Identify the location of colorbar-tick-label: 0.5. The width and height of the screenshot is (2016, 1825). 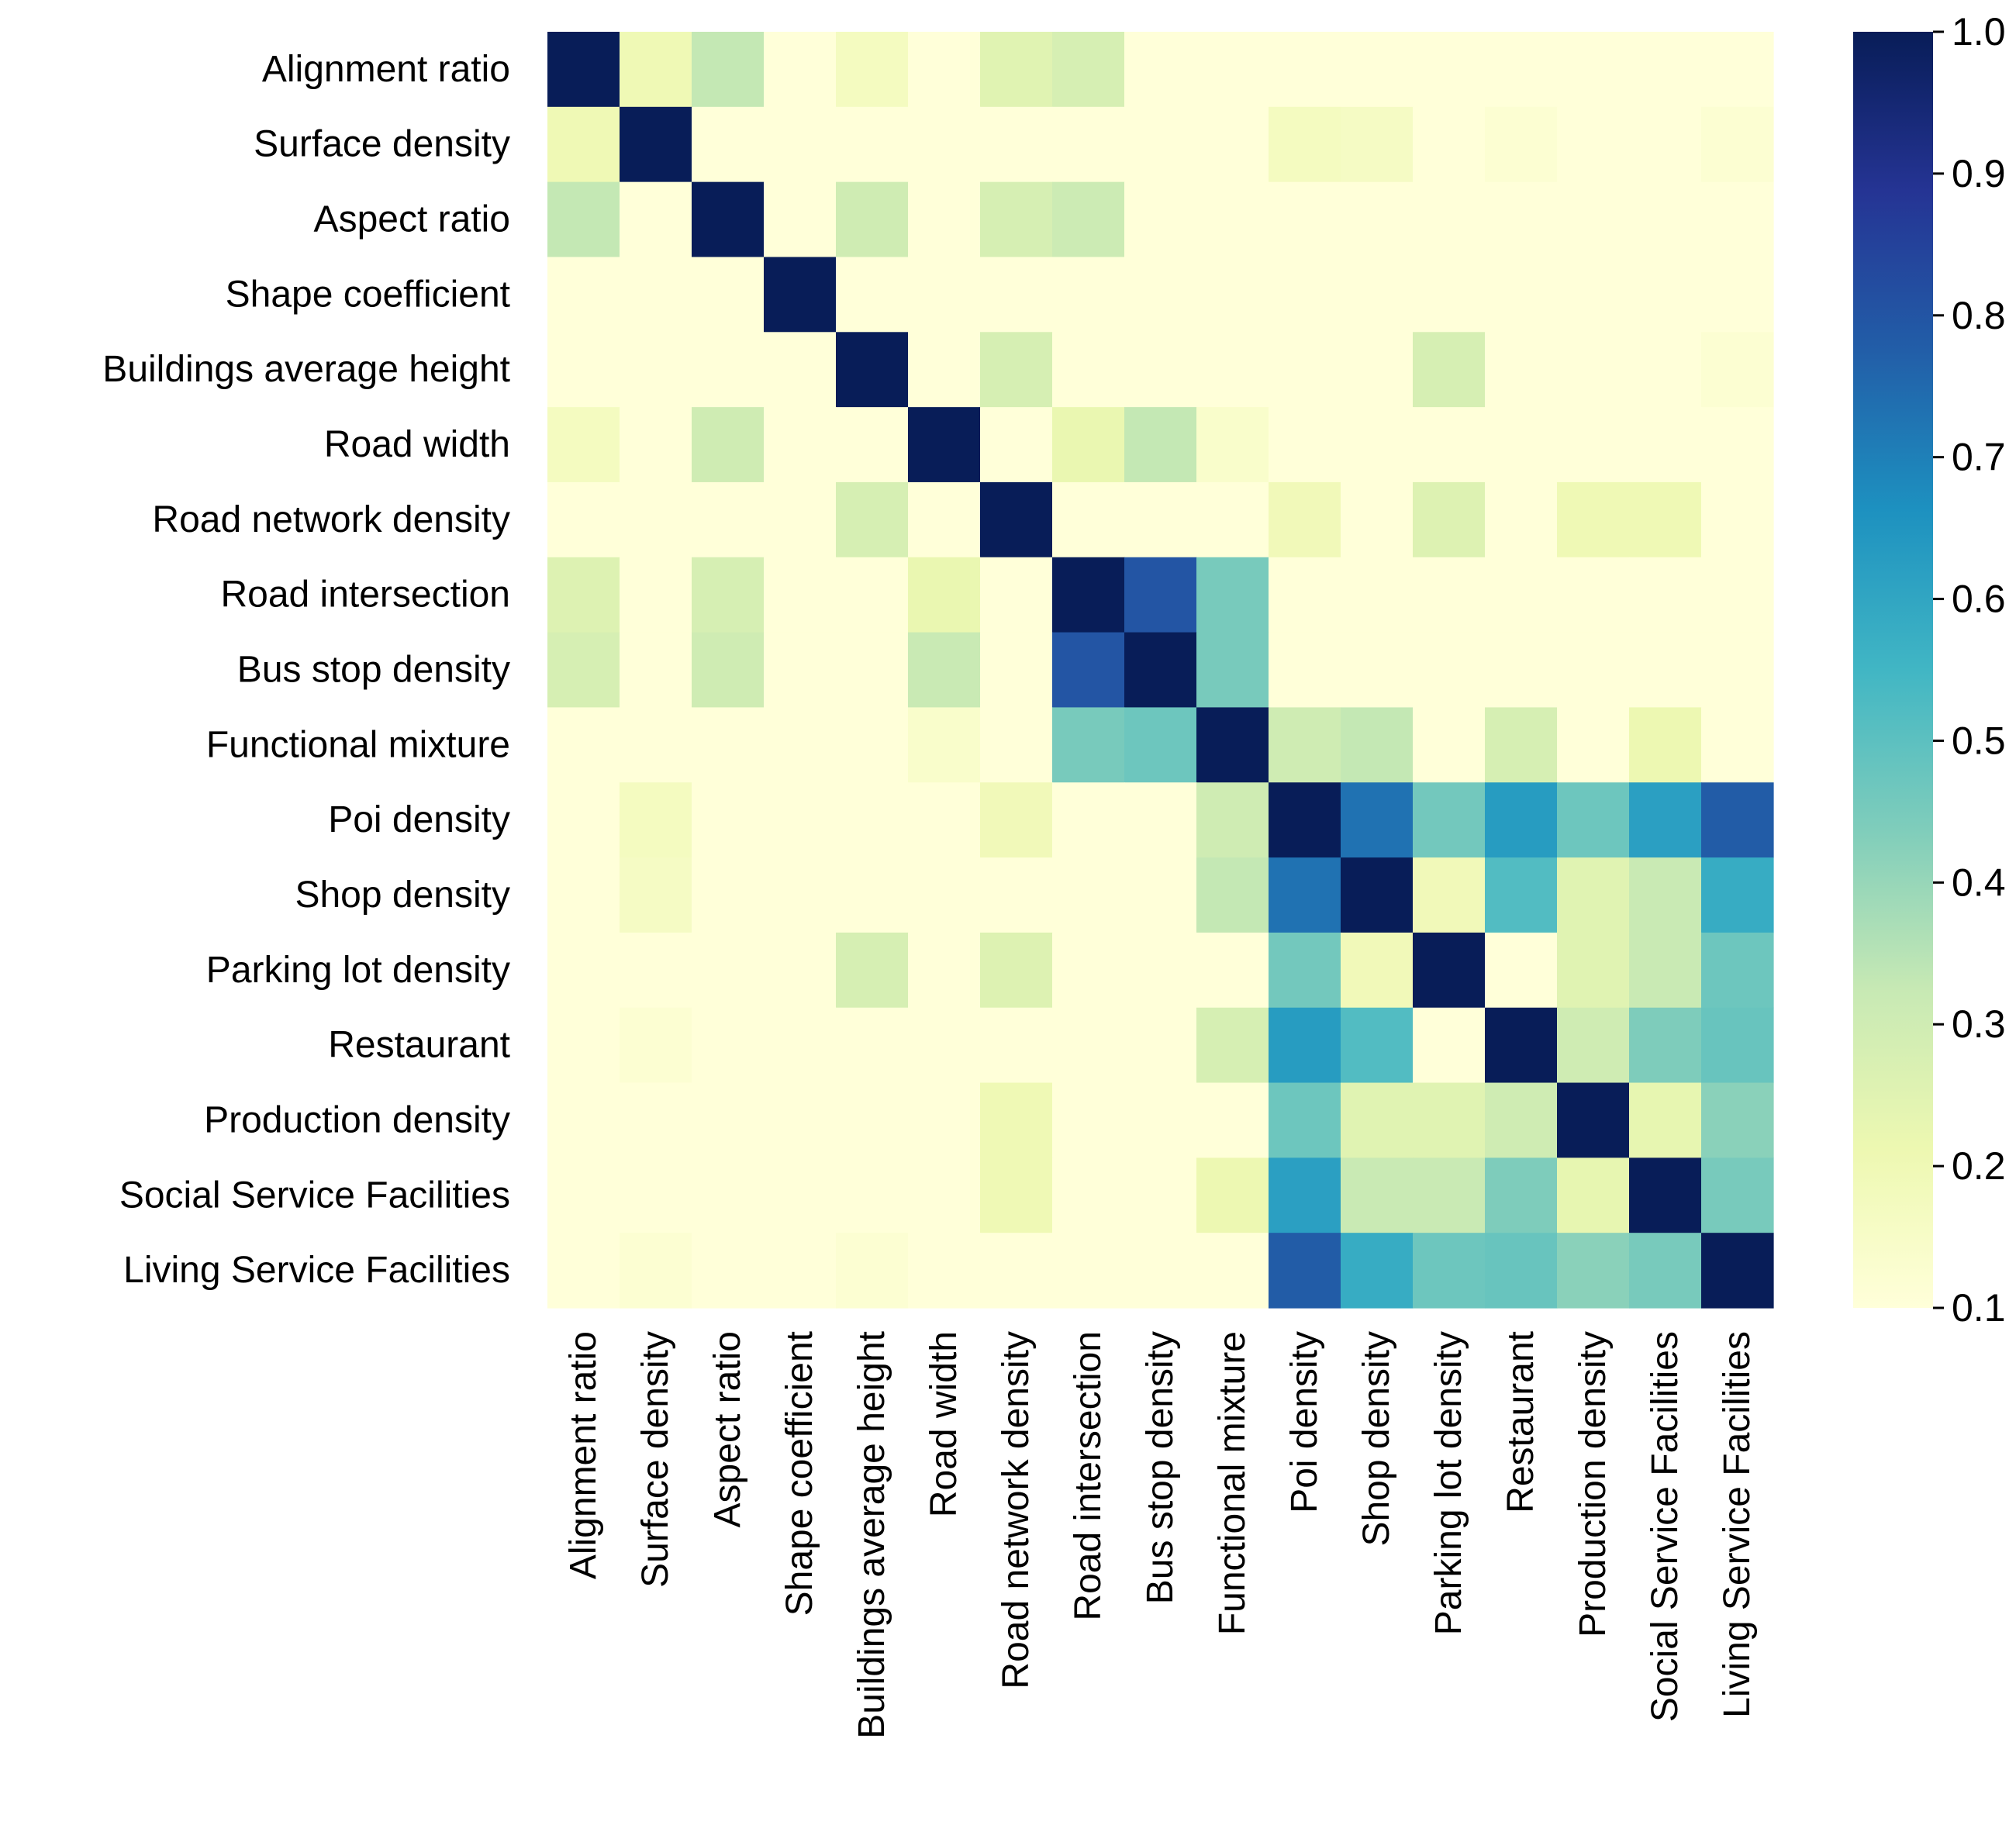
(1979, 740).